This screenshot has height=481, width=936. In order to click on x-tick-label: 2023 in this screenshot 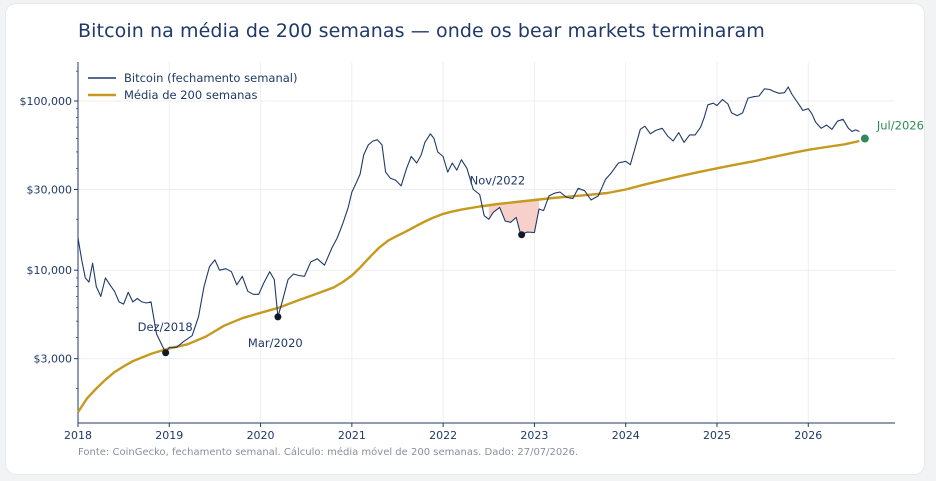, I will do `click(534, 435)`.